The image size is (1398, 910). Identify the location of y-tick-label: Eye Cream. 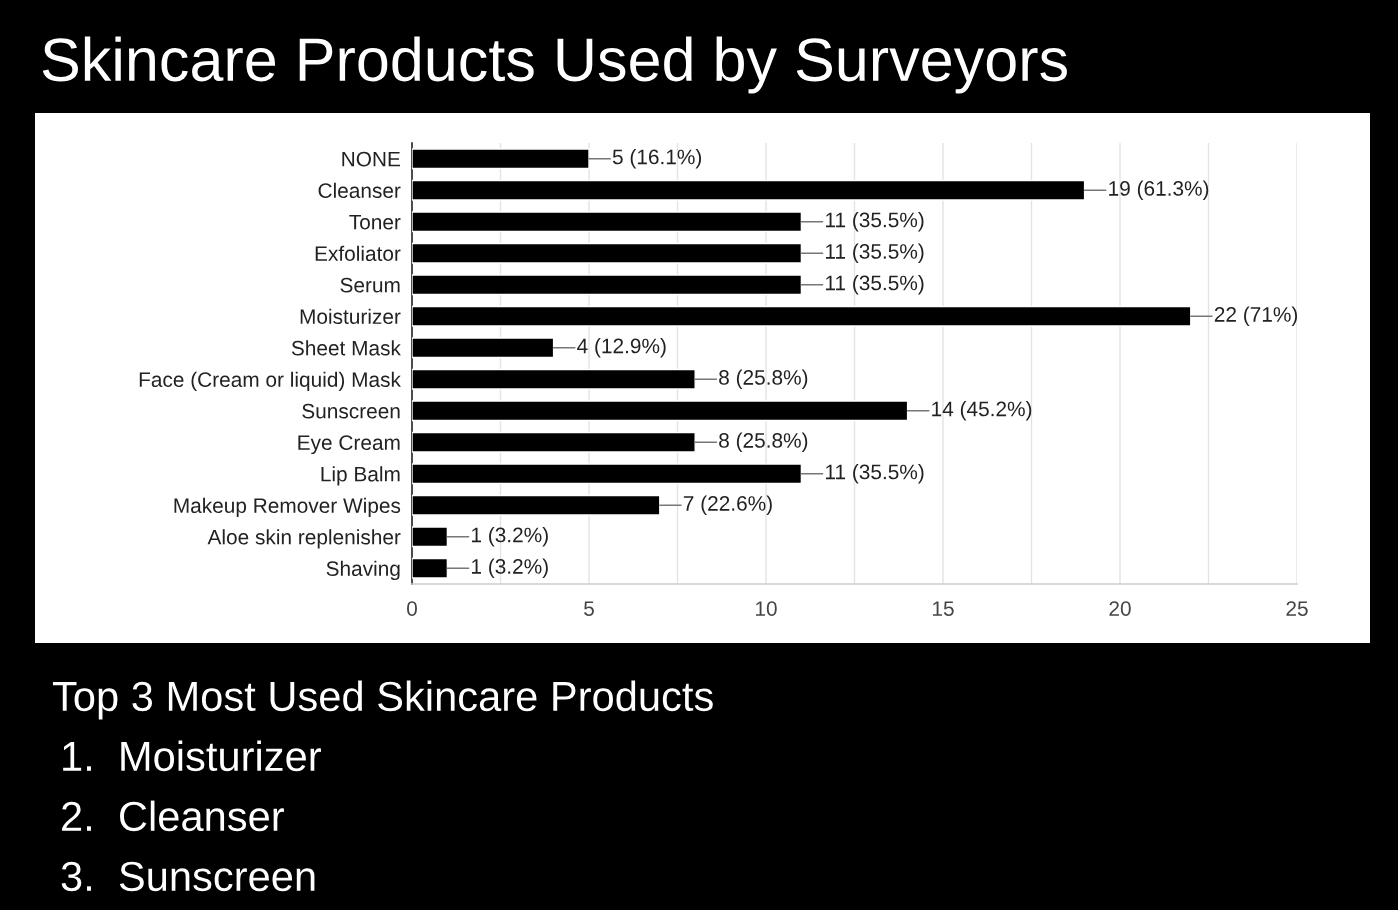
(349, 445).